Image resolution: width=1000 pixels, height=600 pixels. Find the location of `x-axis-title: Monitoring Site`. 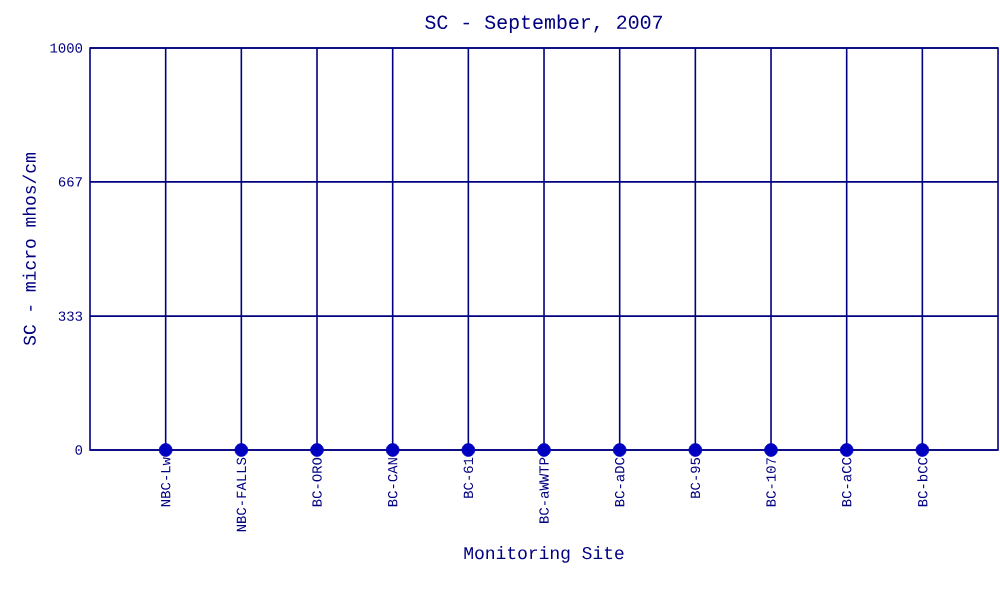

x-axis-title: Monitoring Site is located at coordinates (544, 554).